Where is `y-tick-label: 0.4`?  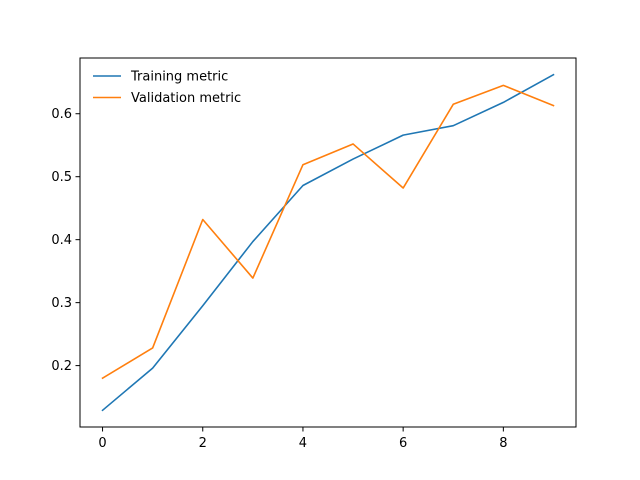
y-tick-label: 0.4 is located at coordinates (61, 240).